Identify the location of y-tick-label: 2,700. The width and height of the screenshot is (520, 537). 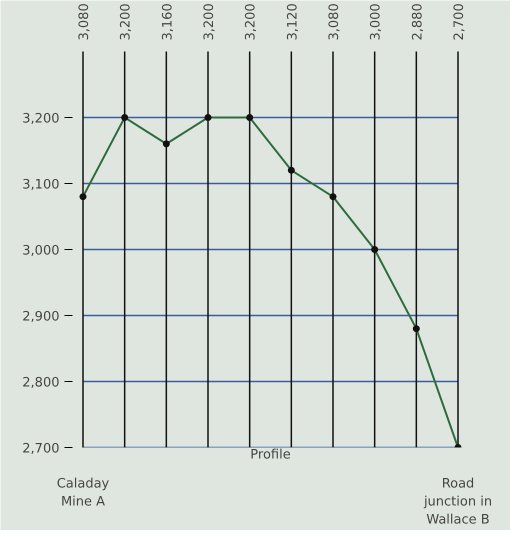
(41, 449).